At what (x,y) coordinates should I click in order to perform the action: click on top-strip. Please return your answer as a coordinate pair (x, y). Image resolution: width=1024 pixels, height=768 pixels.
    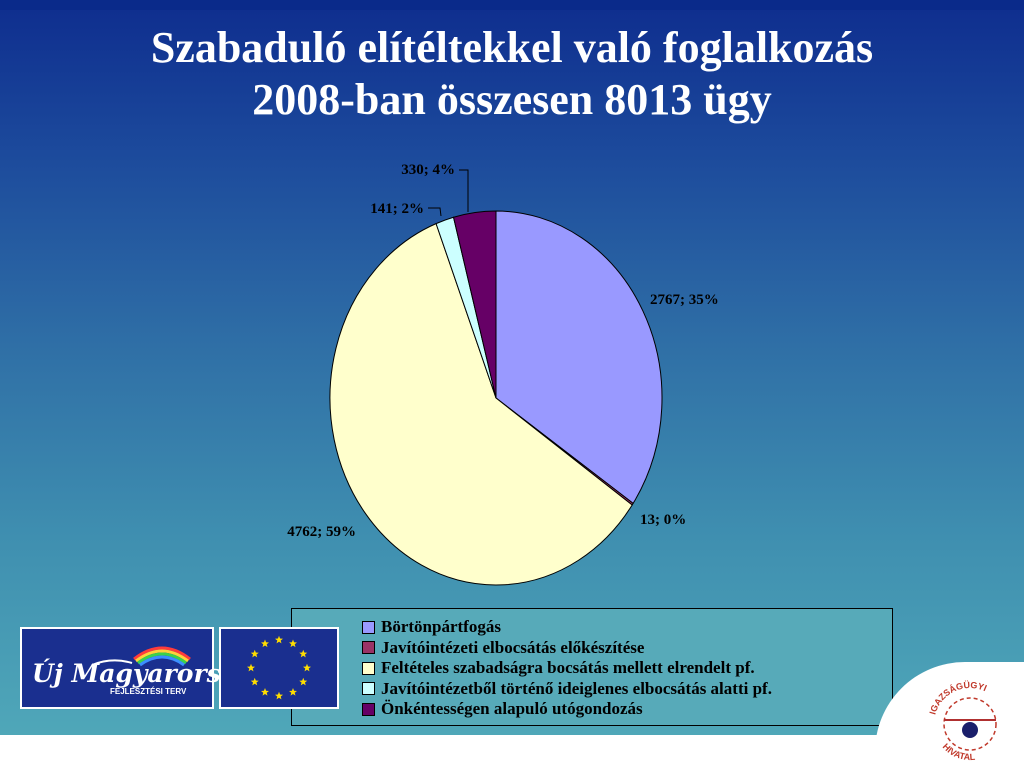
    Looking at the image, I should click on (512, 5).